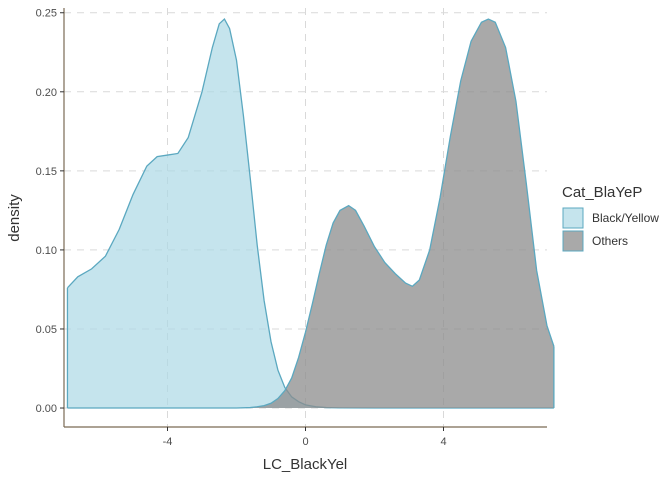 The image size is (672, 480). I want to click on y-tick-label: 0.20, so click(46, 93).